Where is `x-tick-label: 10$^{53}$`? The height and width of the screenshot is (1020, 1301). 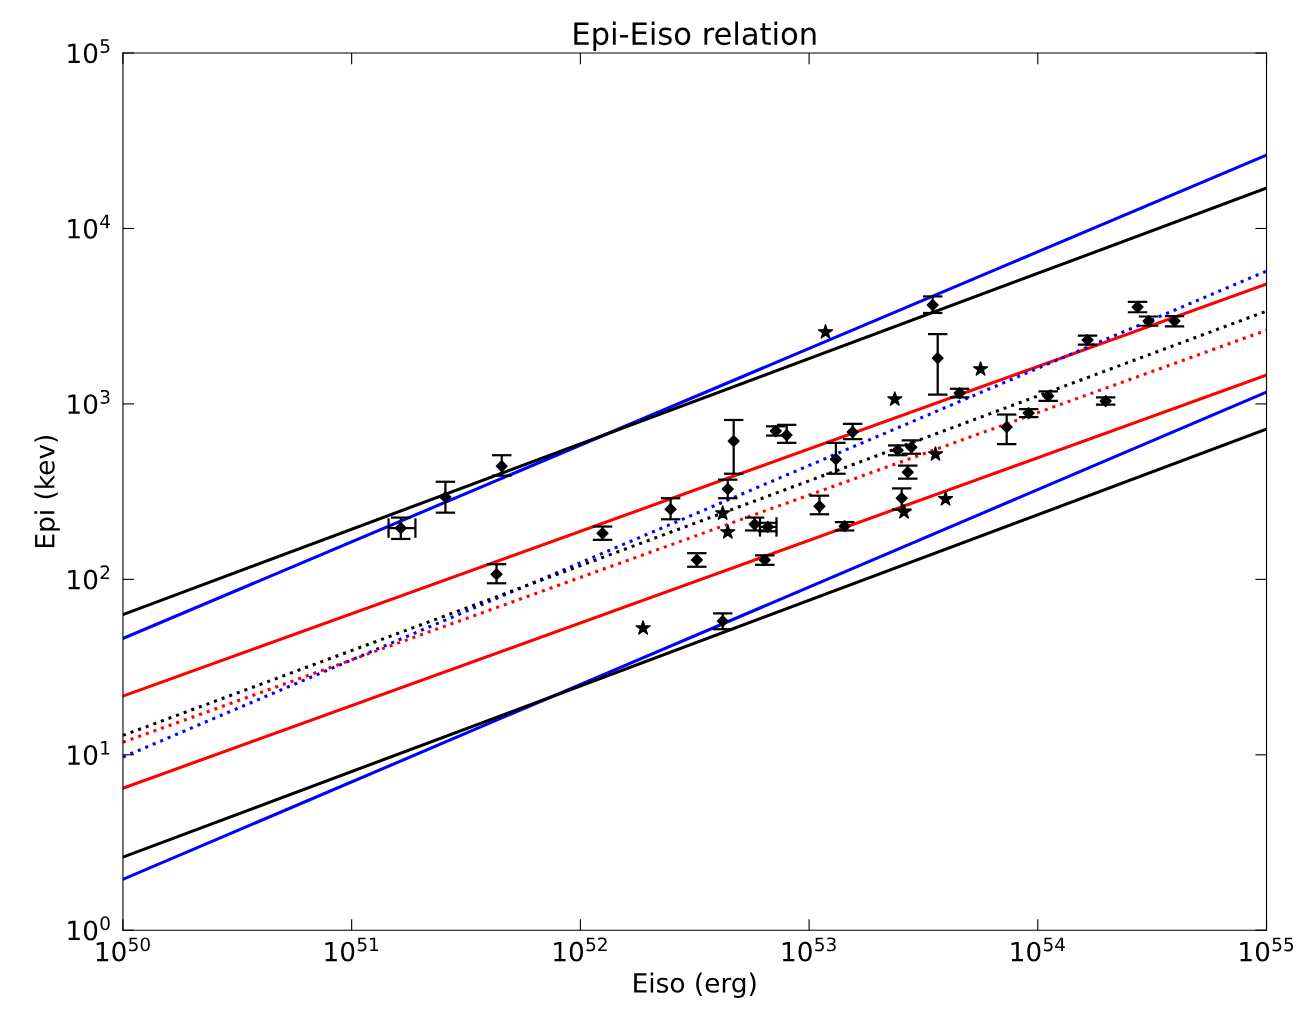
x-tick-label: 10$^{53}$ is located at coordinates (809, 949).